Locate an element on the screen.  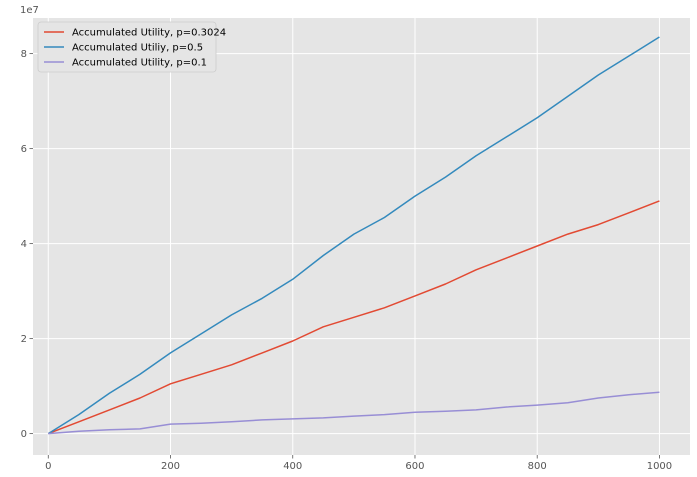
legend-box is located at coordinates (127, 47).